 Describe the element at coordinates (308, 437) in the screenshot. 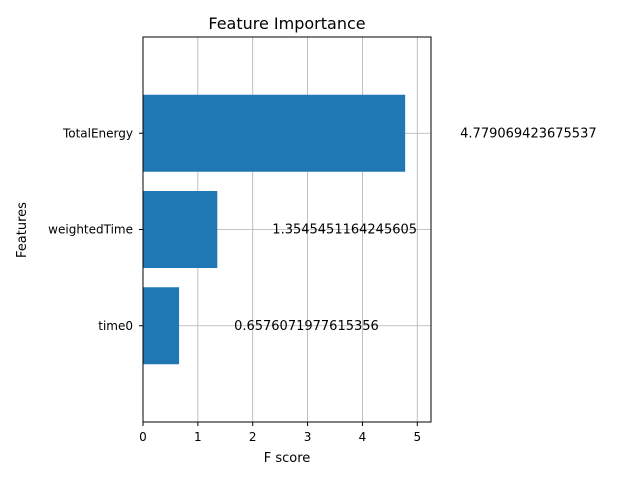

I see `x-tick-label: 3` at that location.